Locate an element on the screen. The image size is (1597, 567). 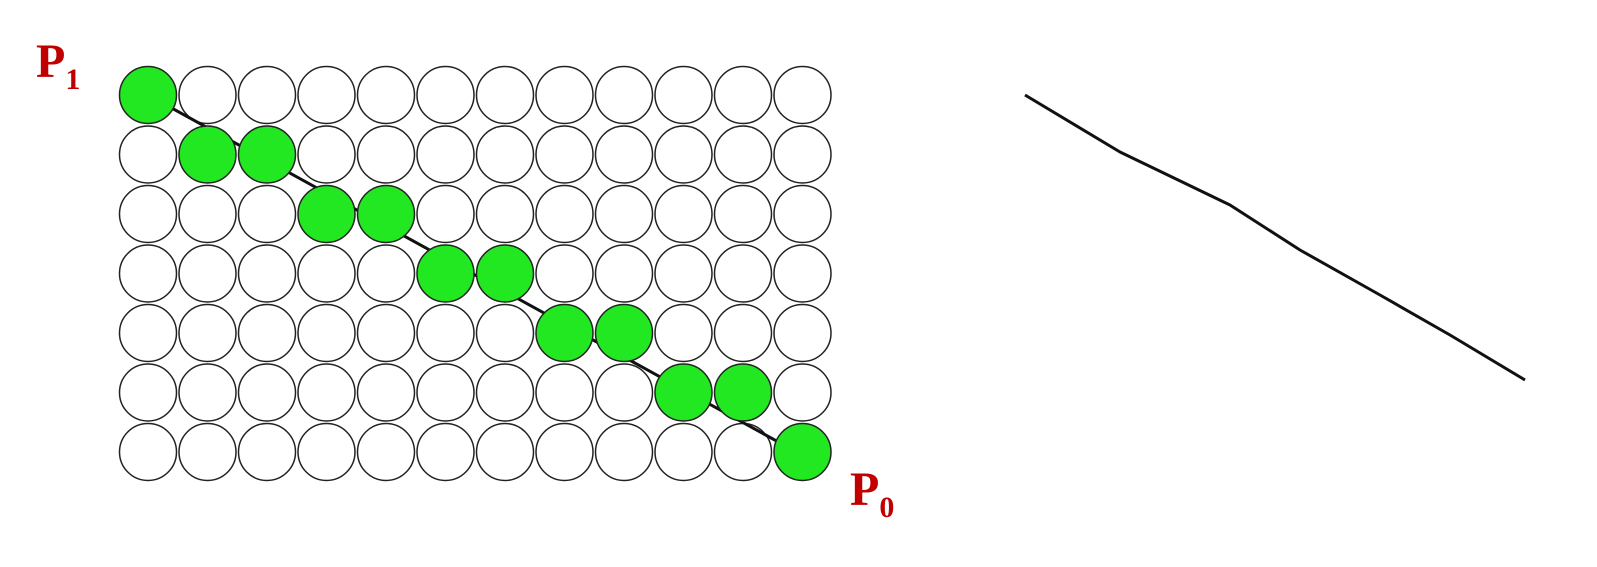
label-p0: P0 is located at coordinates (872, 493).